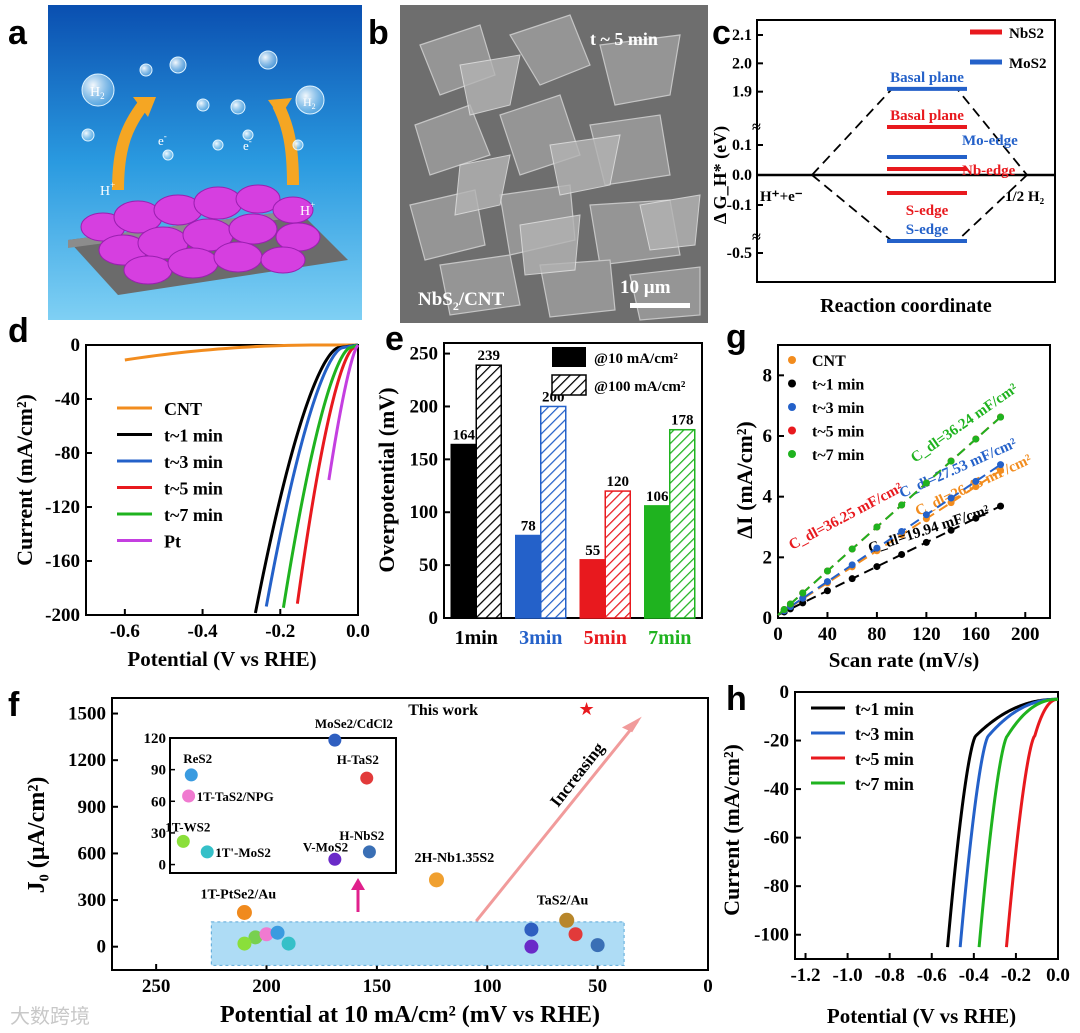 The height and width of the screenshot is (1033, 1080). I want to click on f-inset-point-label: 1T'-MoS2, so click(243, 852).